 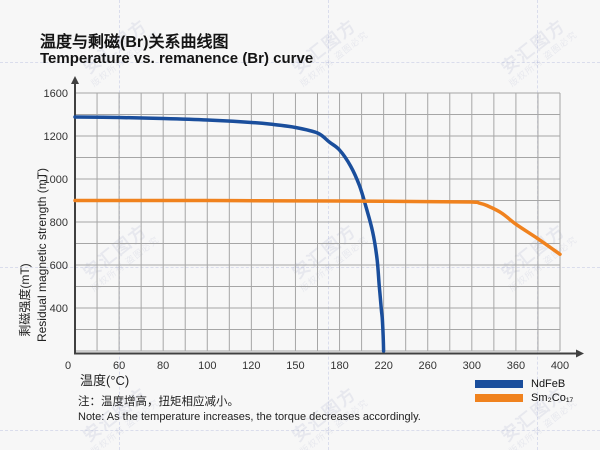 I want to click on x-tick-label: 220, so click(x=383, y=366).